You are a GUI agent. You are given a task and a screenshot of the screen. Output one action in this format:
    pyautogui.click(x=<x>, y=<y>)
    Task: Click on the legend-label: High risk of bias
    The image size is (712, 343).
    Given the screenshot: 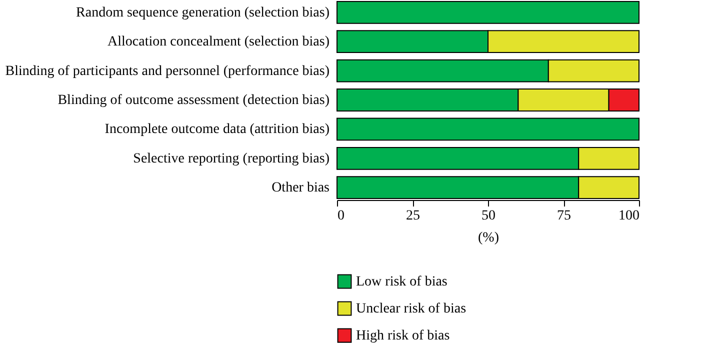 What is the action you would take?
    pyautogui.click(x=403, y=335)
    